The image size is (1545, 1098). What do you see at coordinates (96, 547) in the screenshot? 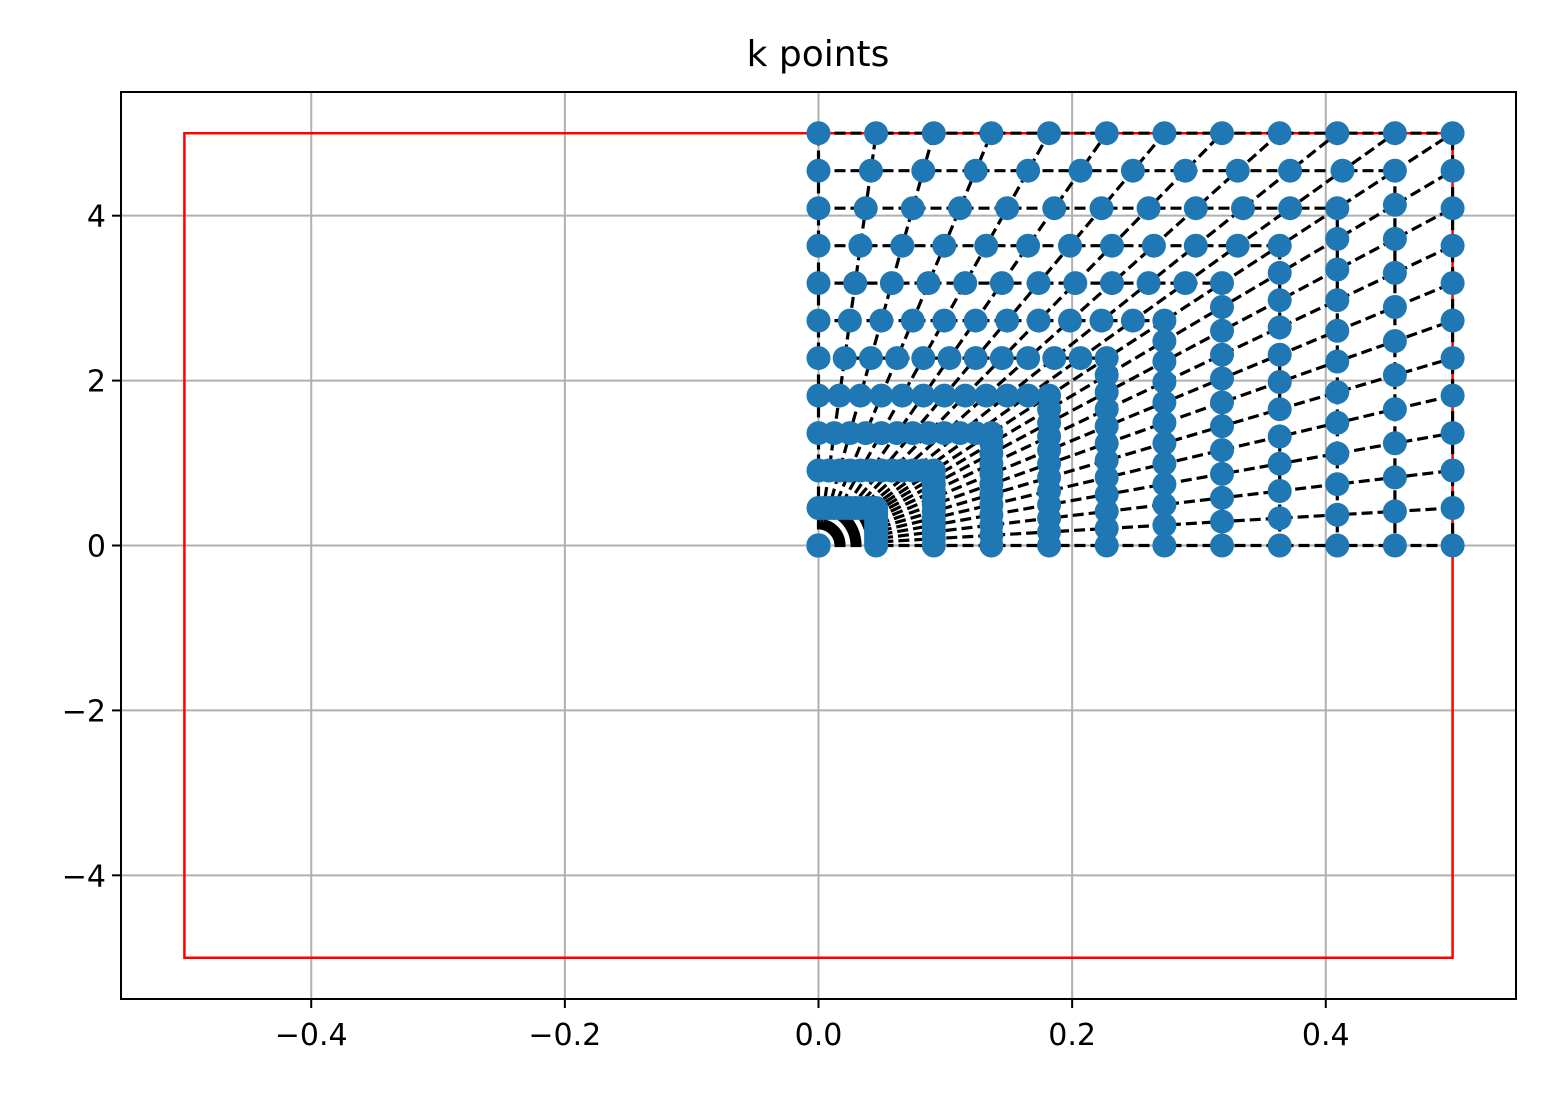
I see `y-tick-label: 0` at bounding box center [96, 547].